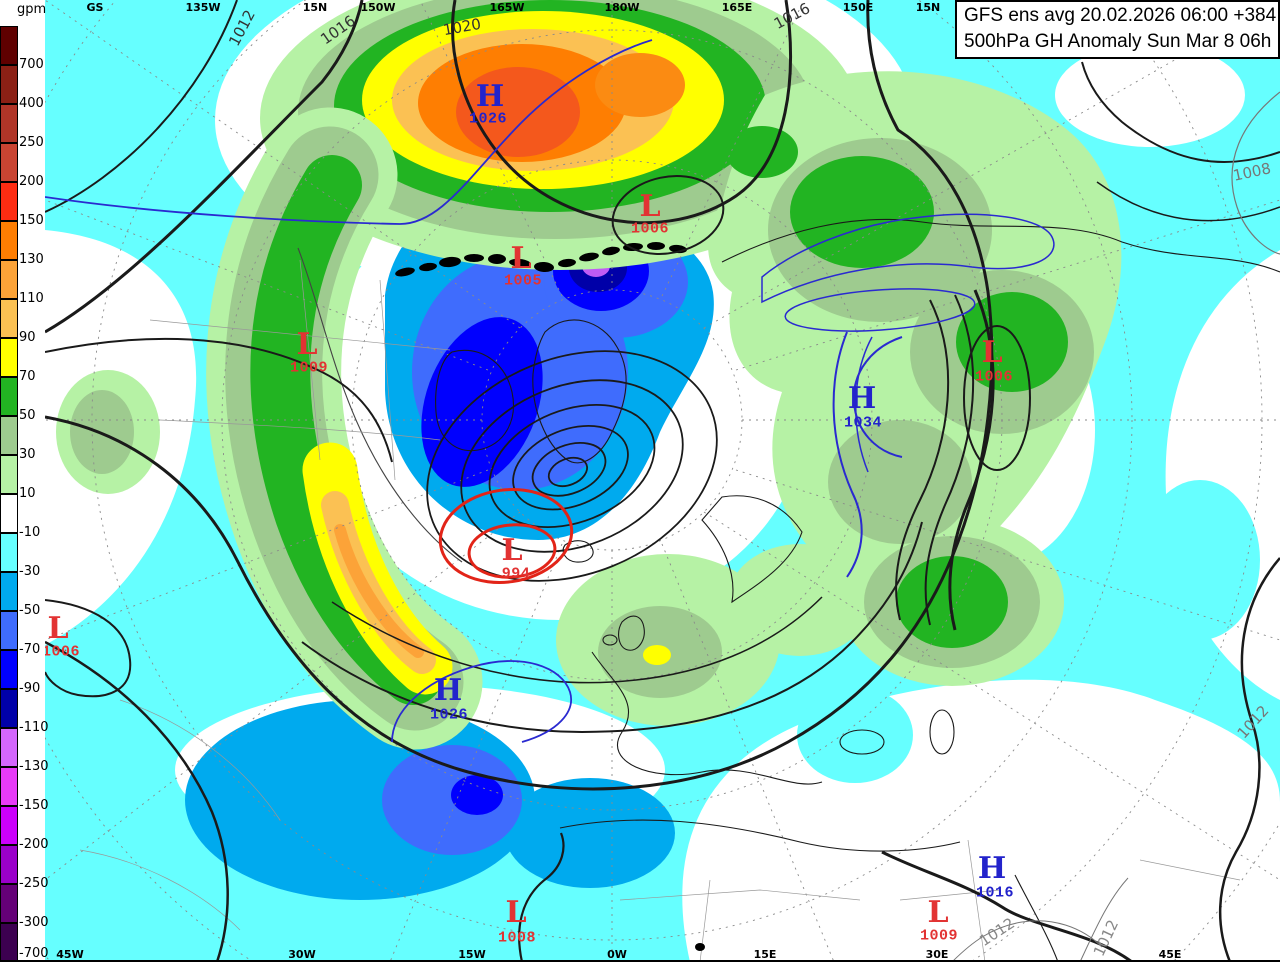 This screenshot has height=962, width=1280. Describe the element at coordinates (34, 727) in the screenshot. I see `legend-value-label: -110` at that location.